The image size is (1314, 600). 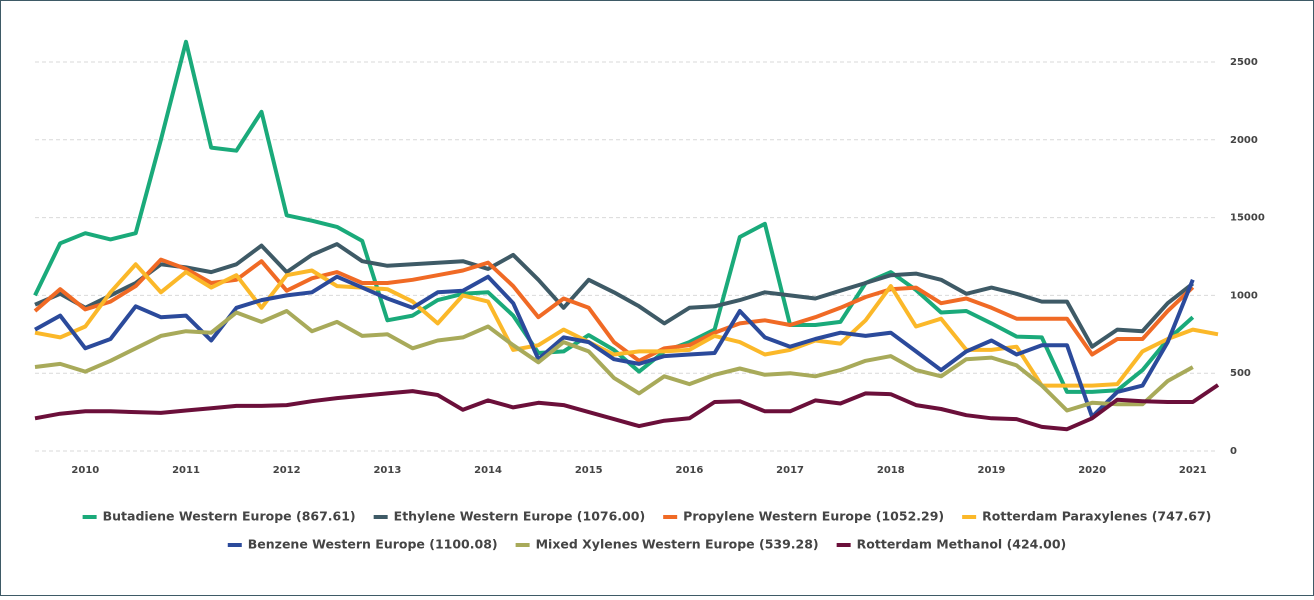 What do you see at coordinates (962, 544) in the screenshot?
I see `legend-label: Rotterdam Methanol (424.00)` at bounding box center [962, 544].